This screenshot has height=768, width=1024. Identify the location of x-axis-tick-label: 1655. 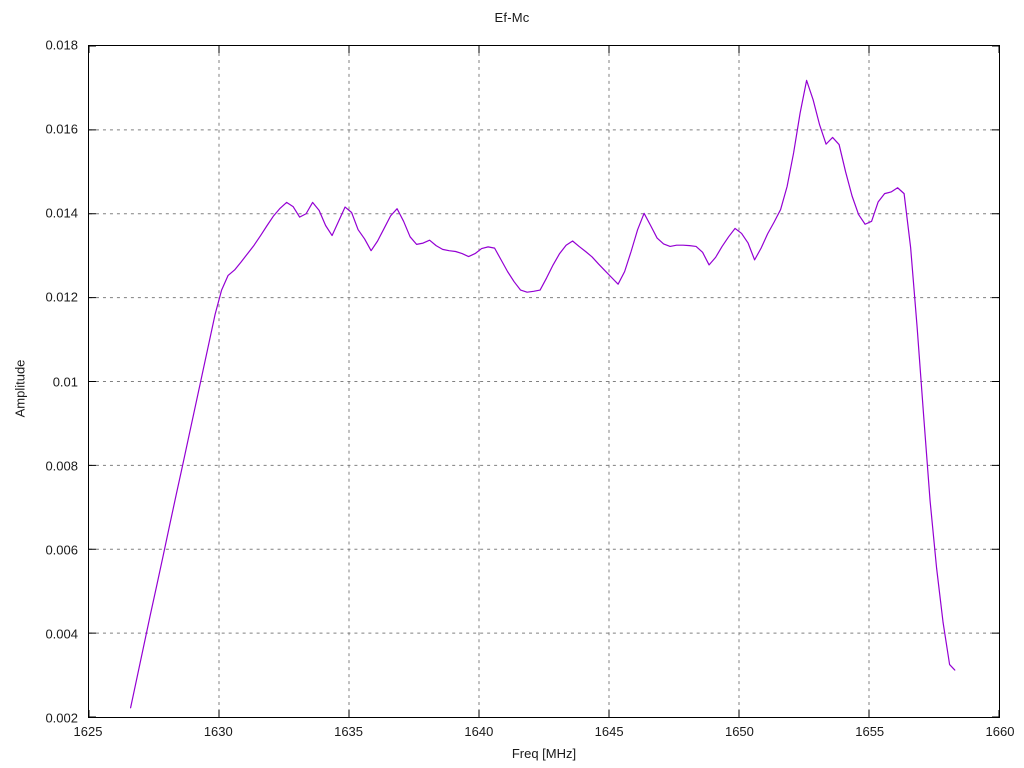
(870, 731).